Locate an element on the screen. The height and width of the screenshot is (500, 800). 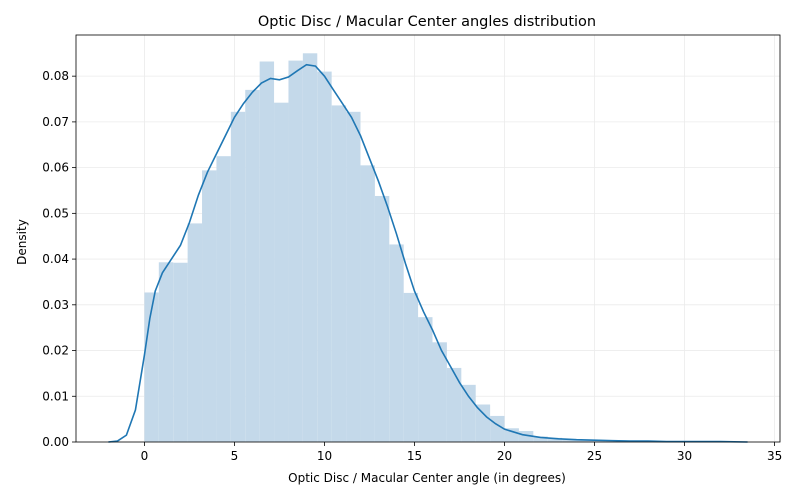
y-tick-label: 0.08 is located at coordinates (55, 76).